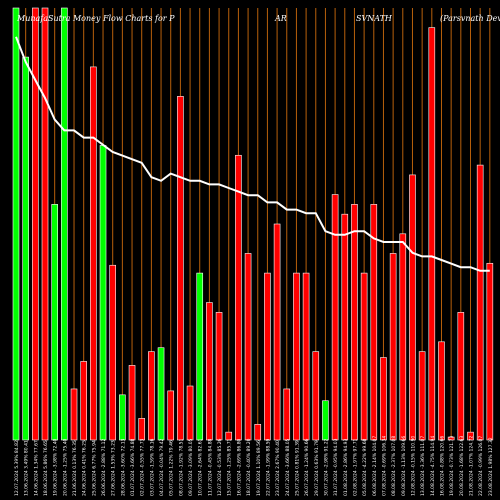  What do you see at coordinates (404, 466) in the screenshot?
I see `x-tick-label: 09.08.2024 -1.13% 109.66` at bounding box center [404, 466].